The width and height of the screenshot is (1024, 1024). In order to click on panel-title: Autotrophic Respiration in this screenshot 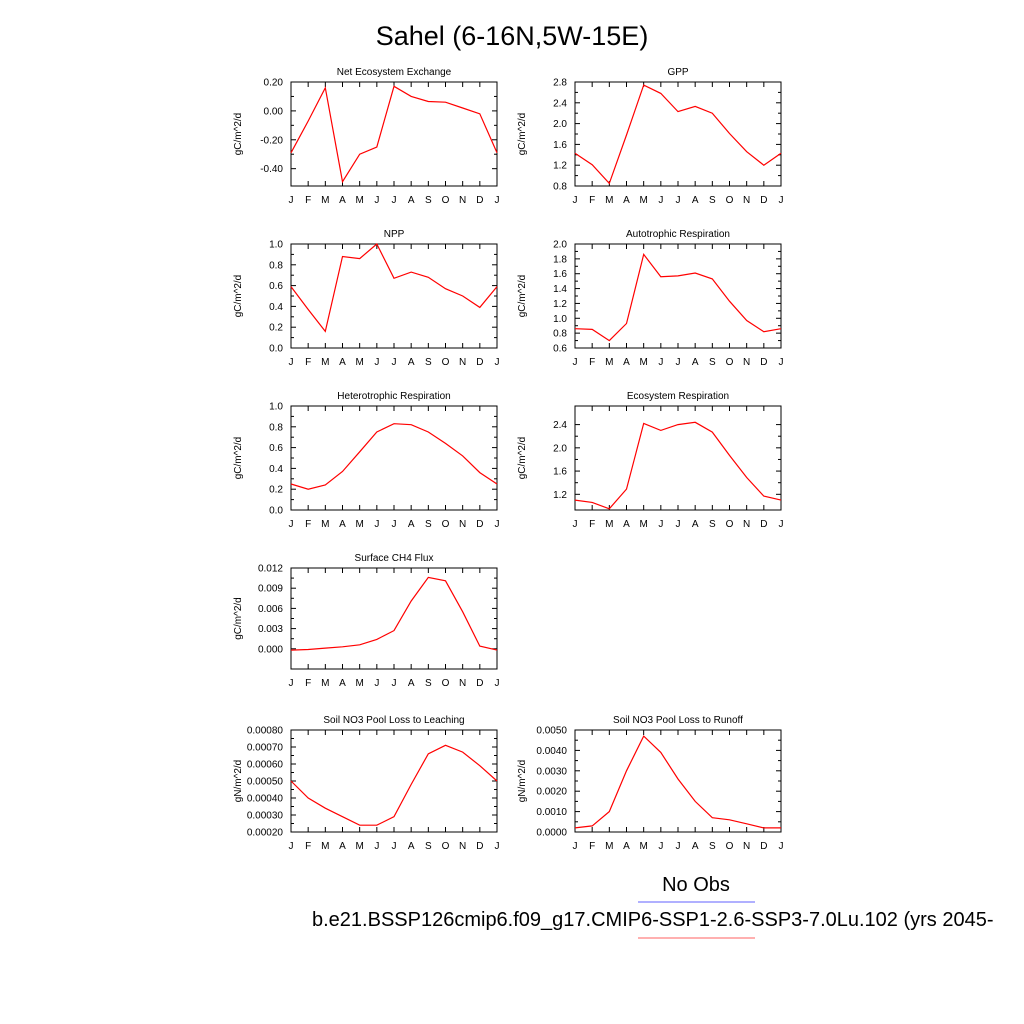, I will do `click(678, 234)`.